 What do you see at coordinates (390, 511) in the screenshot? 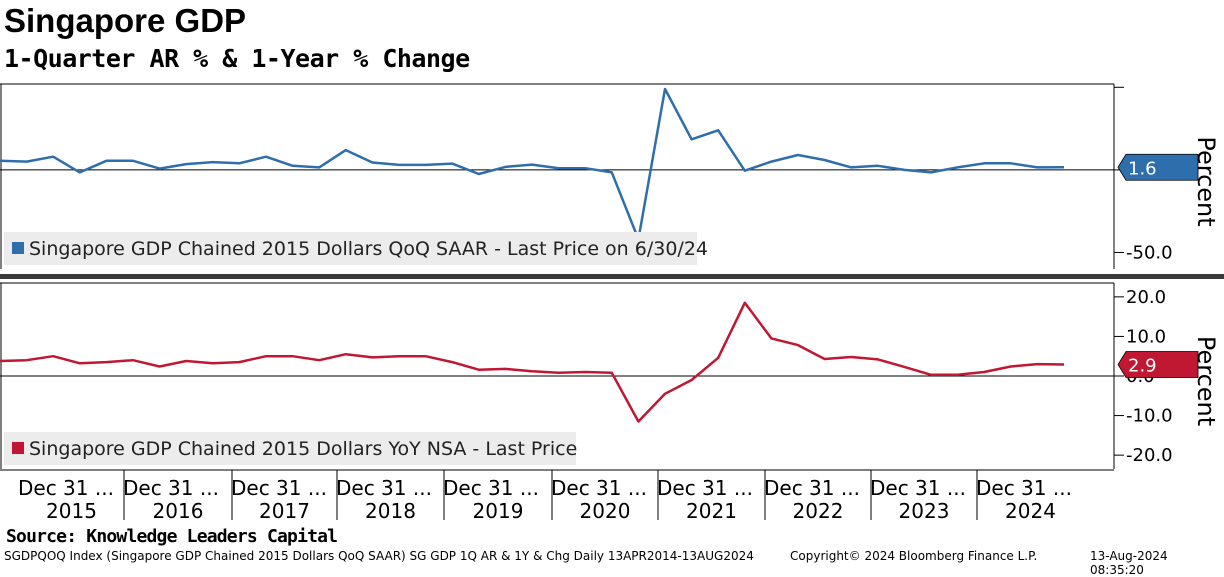
I see `x-year-label: 2018` at bounding box center [390, 511].